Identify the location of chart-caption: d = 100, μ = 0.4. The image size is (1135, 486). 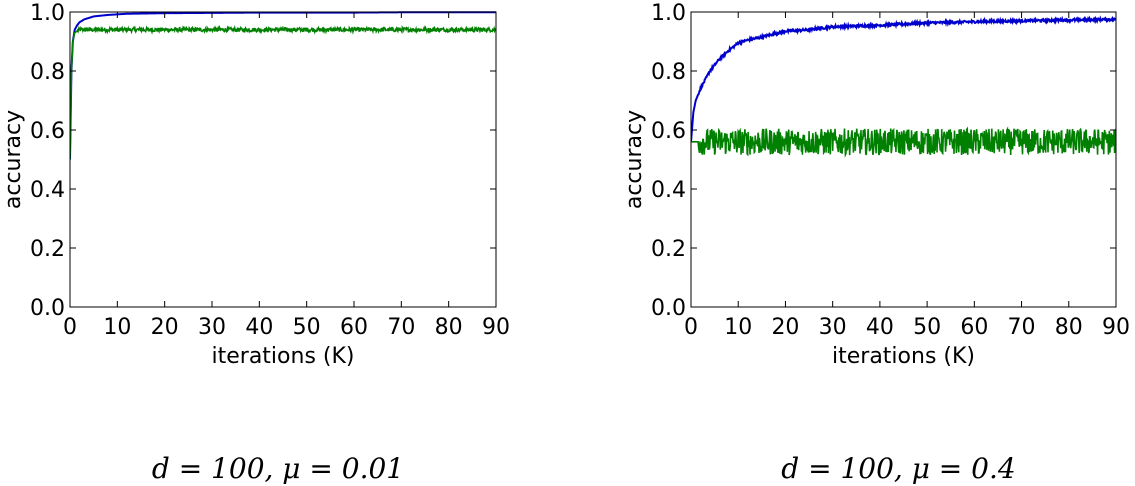
(898, 468).